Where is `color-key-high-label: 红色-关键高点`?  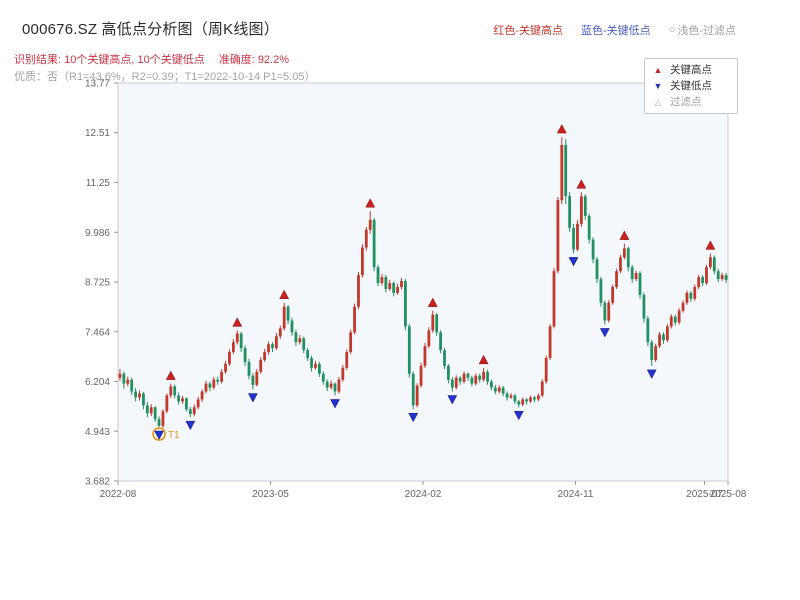
color-key-high-label: 红色-关键高点 is located at coordinates (528, 31).